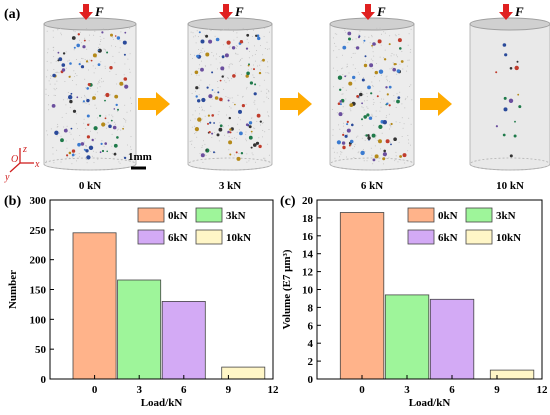 This screenshot has height=415, width=550. I want to click on legend-swatch, so click(209, 215).